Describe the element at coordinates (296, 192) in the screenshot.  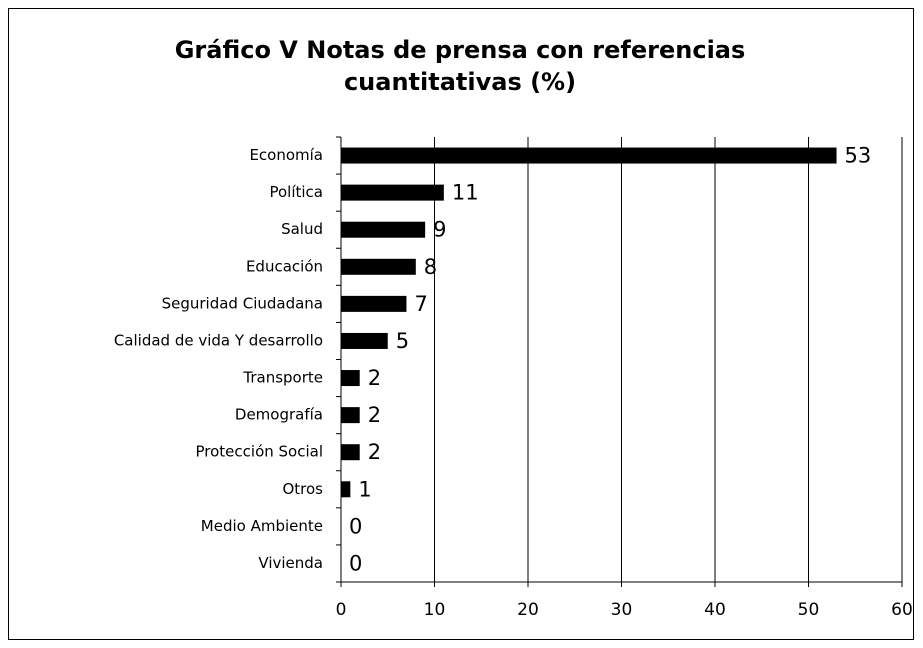
I see `y-tick-label: Política` at that location.